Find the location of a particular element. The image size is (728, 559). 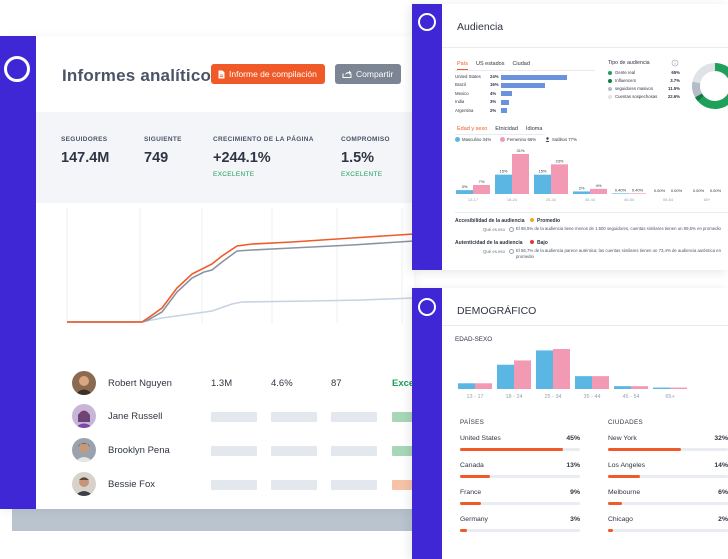

legend-male: Masculino 34% is located at coordinates (473, 140).